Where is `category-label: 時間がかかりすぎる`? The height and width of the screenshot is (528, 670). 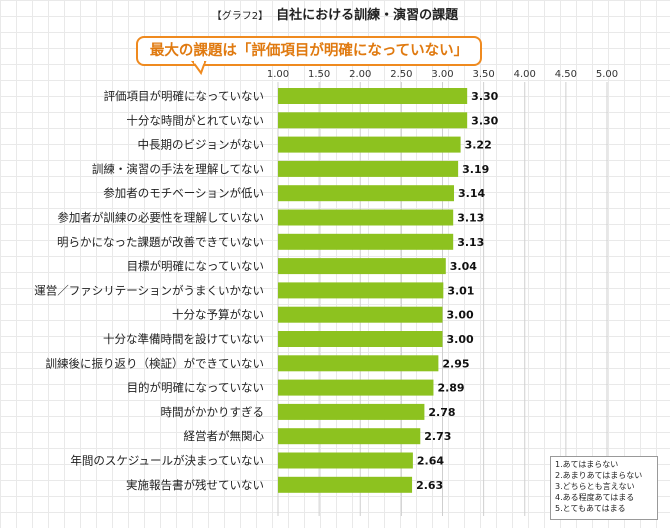 category-label: 時間がかかりすぎる is located at coordinates (213, 412).